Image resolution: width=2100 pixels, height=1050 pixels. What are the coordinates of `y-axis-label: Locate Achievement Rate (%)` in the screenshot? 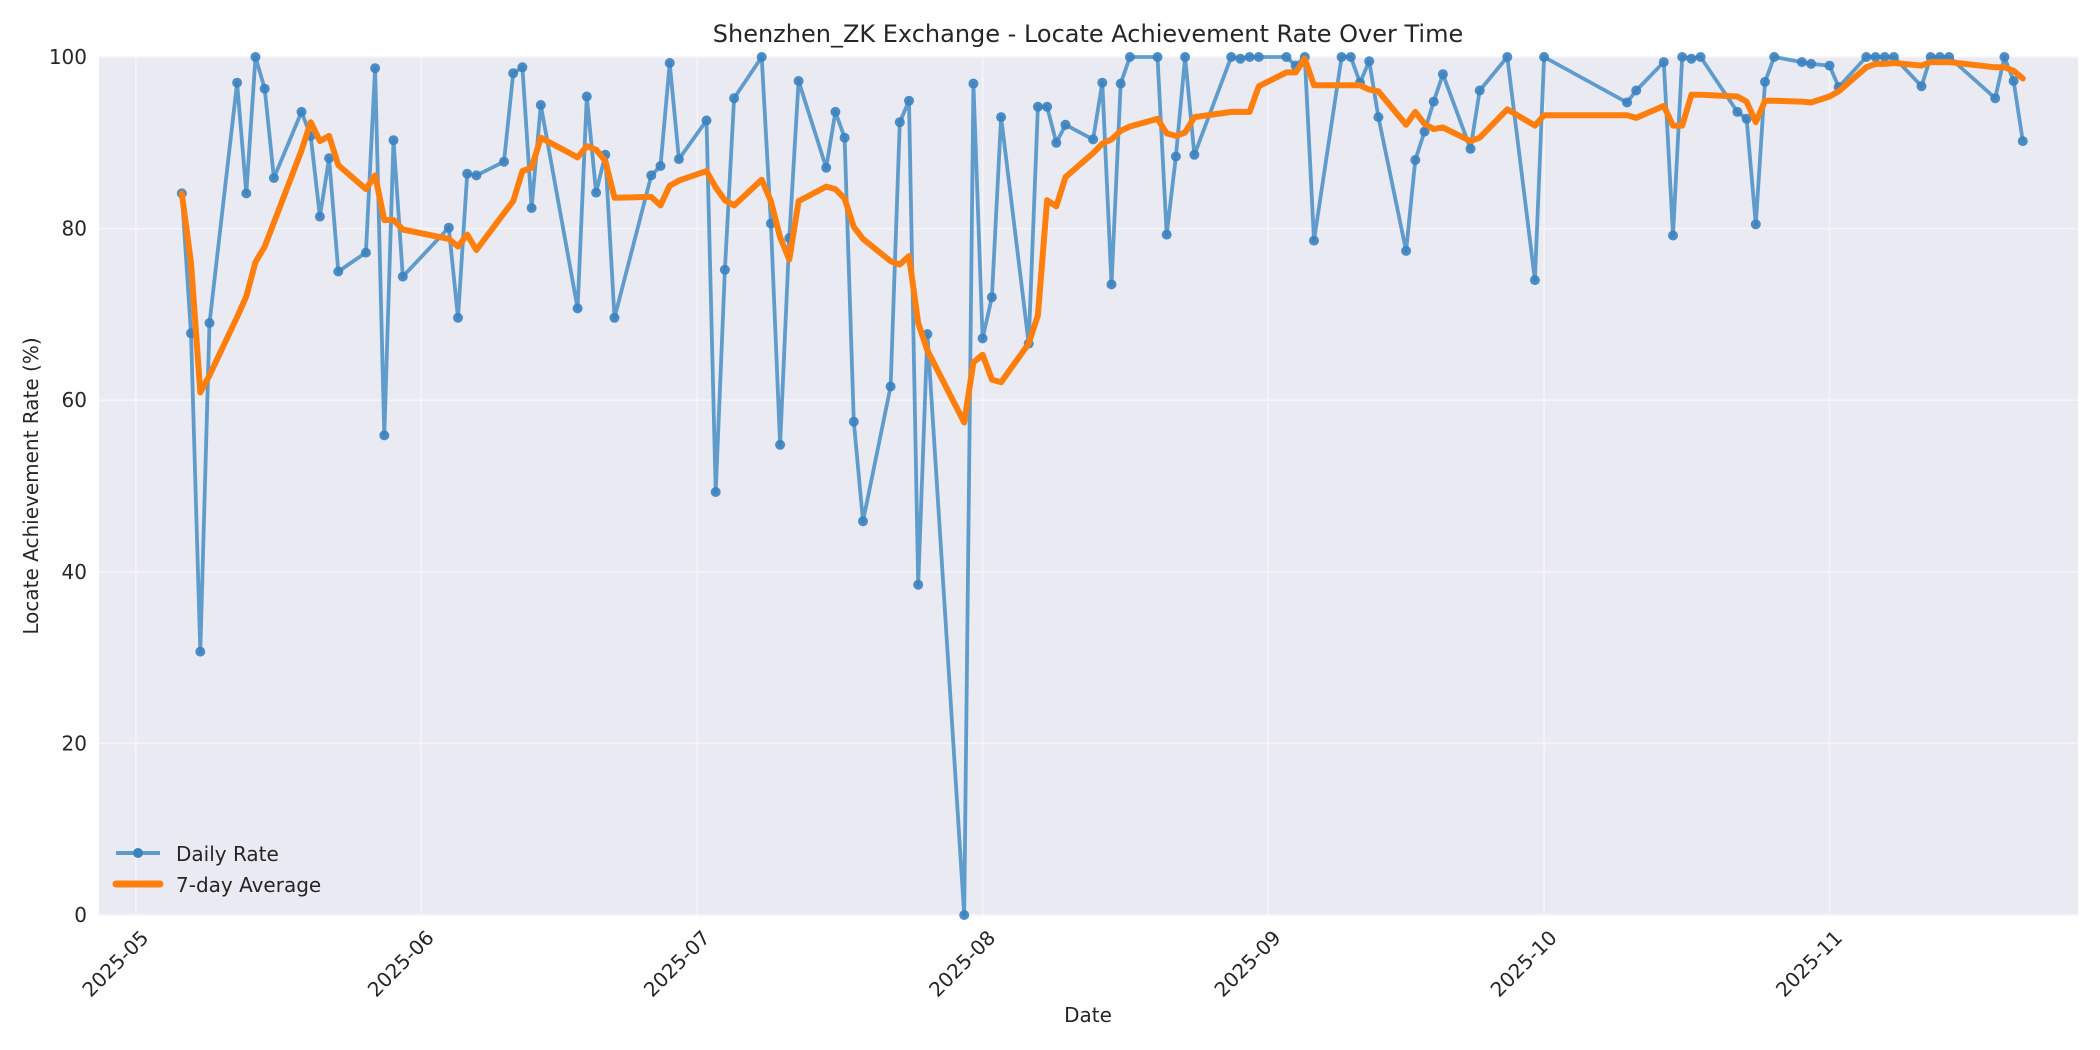 It's located at (31, 485).